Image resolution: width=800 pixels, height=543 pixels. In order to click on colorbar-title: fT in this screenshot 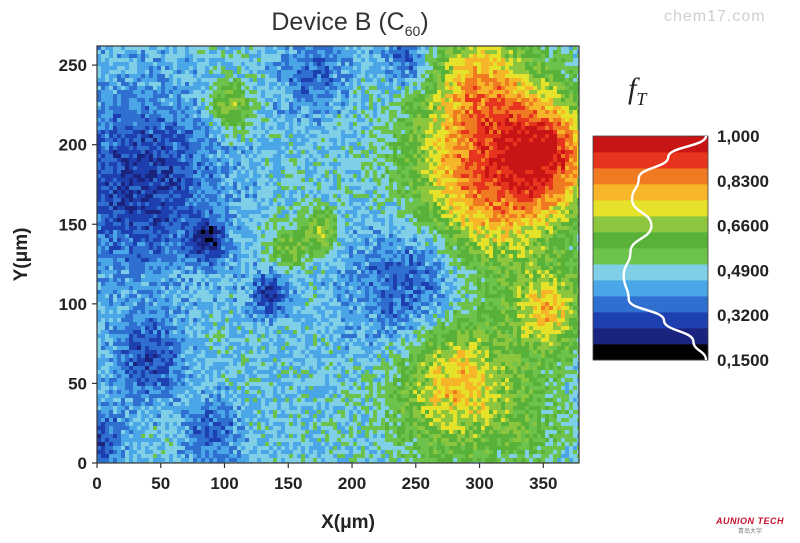, I will do `click(637, 90)`.